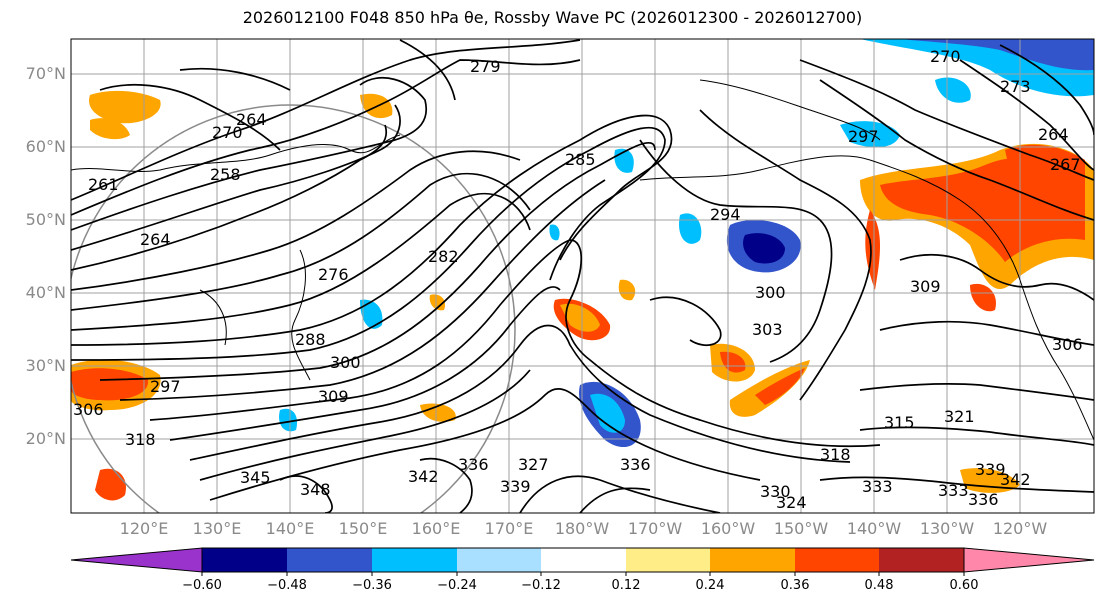 Image resolution: width=1105 pixels, height=606 pixels. What do you see at coordinates (372, 585) in the screenshot?
I see `colorbar-tick-label: −0.36` at bounding box center [372, 585].